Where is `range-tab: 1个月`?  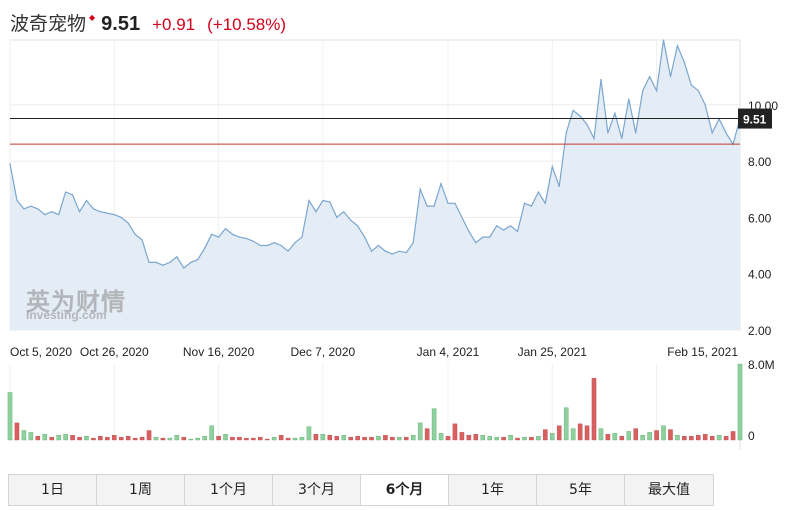 range-tab: 1个月 is located at coordinates (229, 490).